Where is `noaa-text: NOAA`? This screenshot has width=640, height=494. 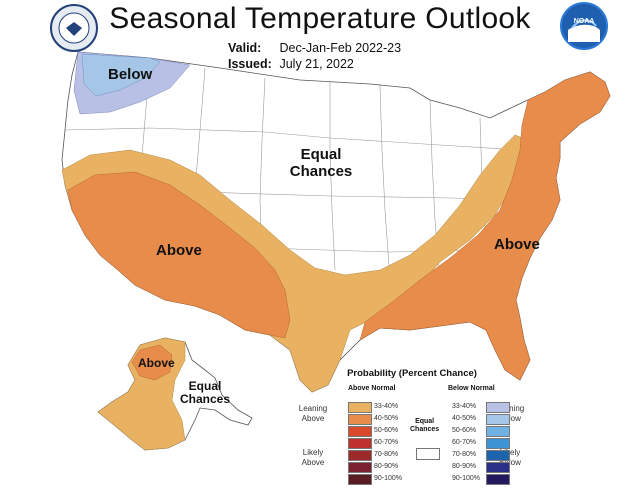 noaa-text: NOAA is located at coordinates (584, 21).